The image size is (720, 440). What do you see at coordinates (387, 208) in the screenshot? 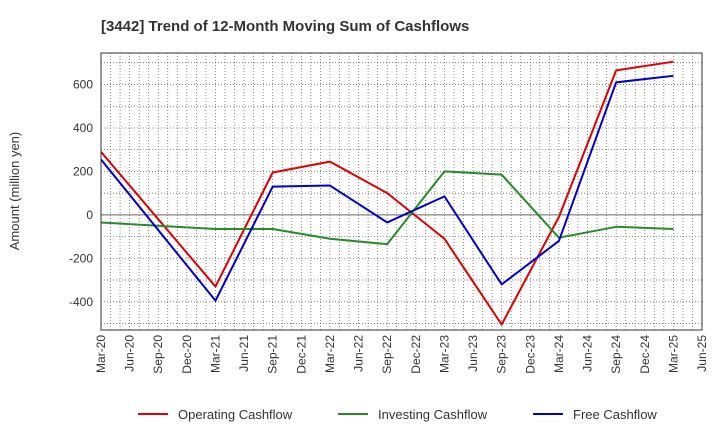
I see `series-line-investing-cashflow` at bounding box center [387, 208].